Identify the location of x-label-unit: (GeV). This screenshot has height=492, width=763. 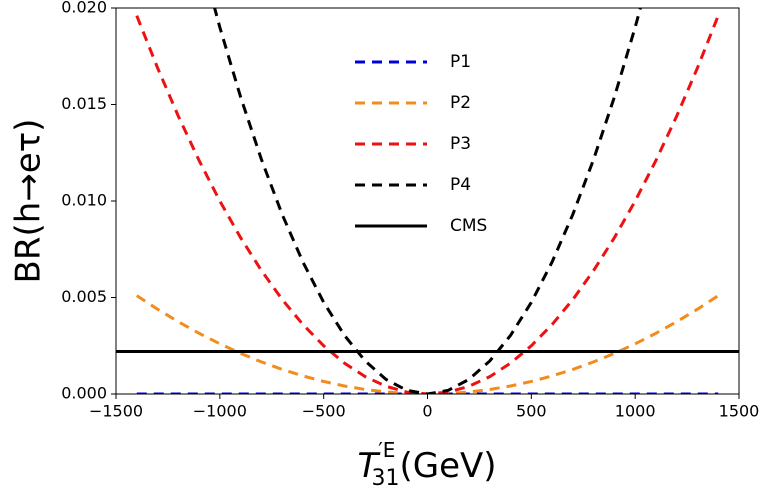
(447, 466).